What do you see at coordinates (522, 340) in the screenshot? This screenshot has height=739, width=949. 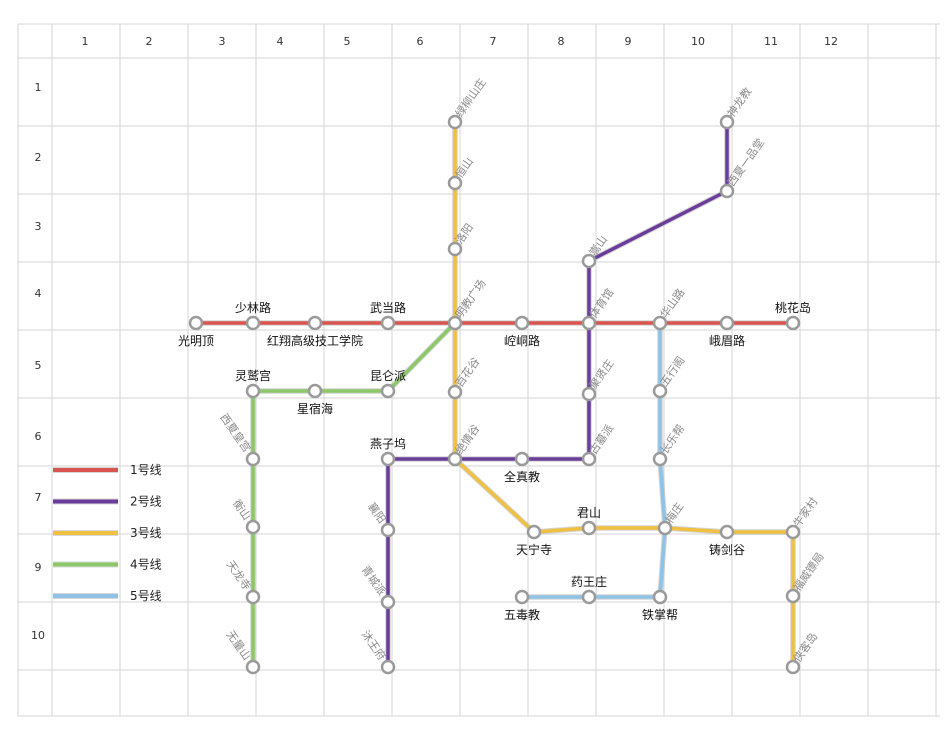 I see `station-label: 崆峒路` at bounding box center [522, 340].